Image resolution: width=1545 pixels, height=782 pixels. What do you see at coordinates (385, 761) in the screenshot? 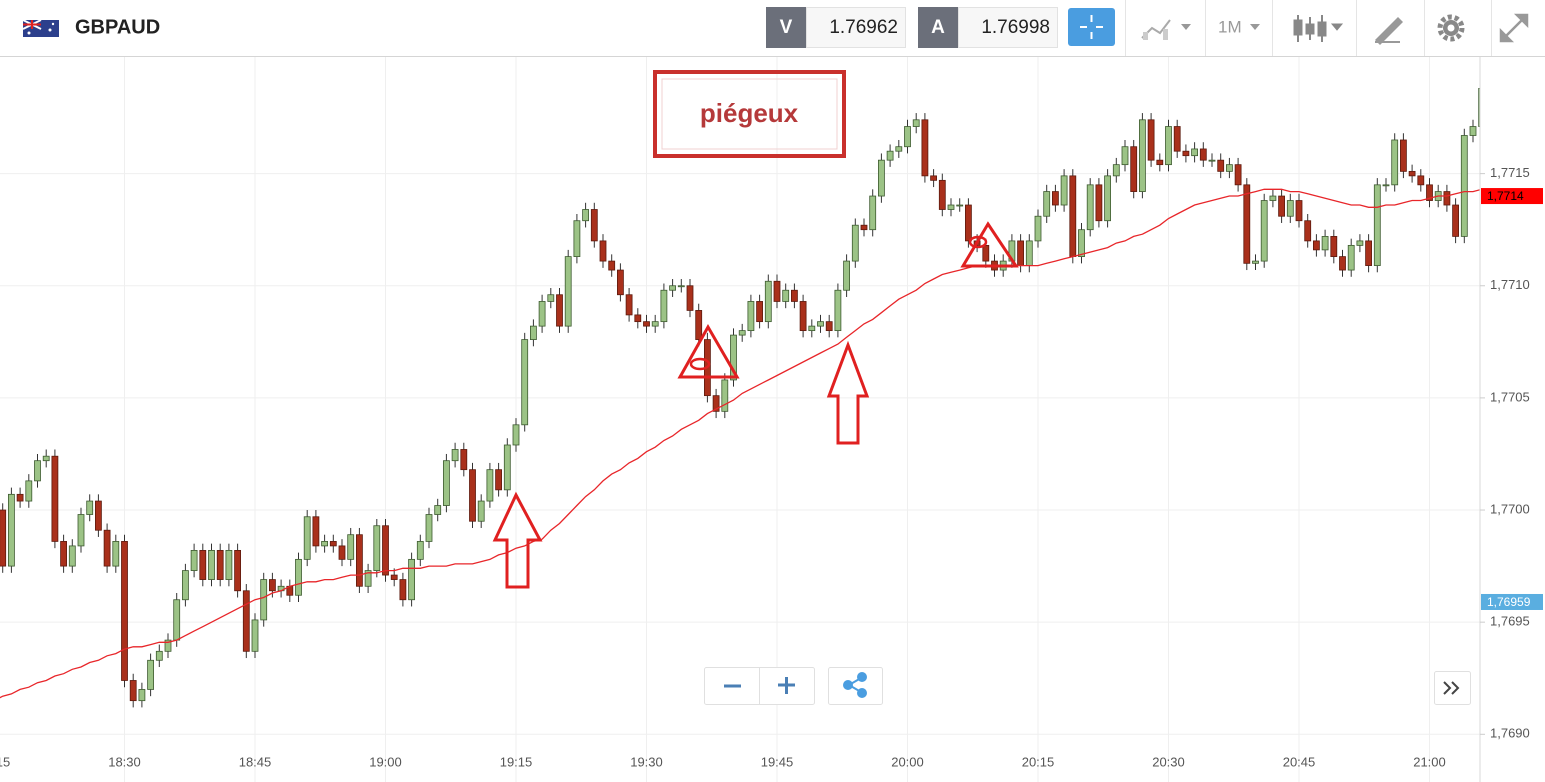
I see `x-tick-label: 19:00` at bounding box center [385, 761].